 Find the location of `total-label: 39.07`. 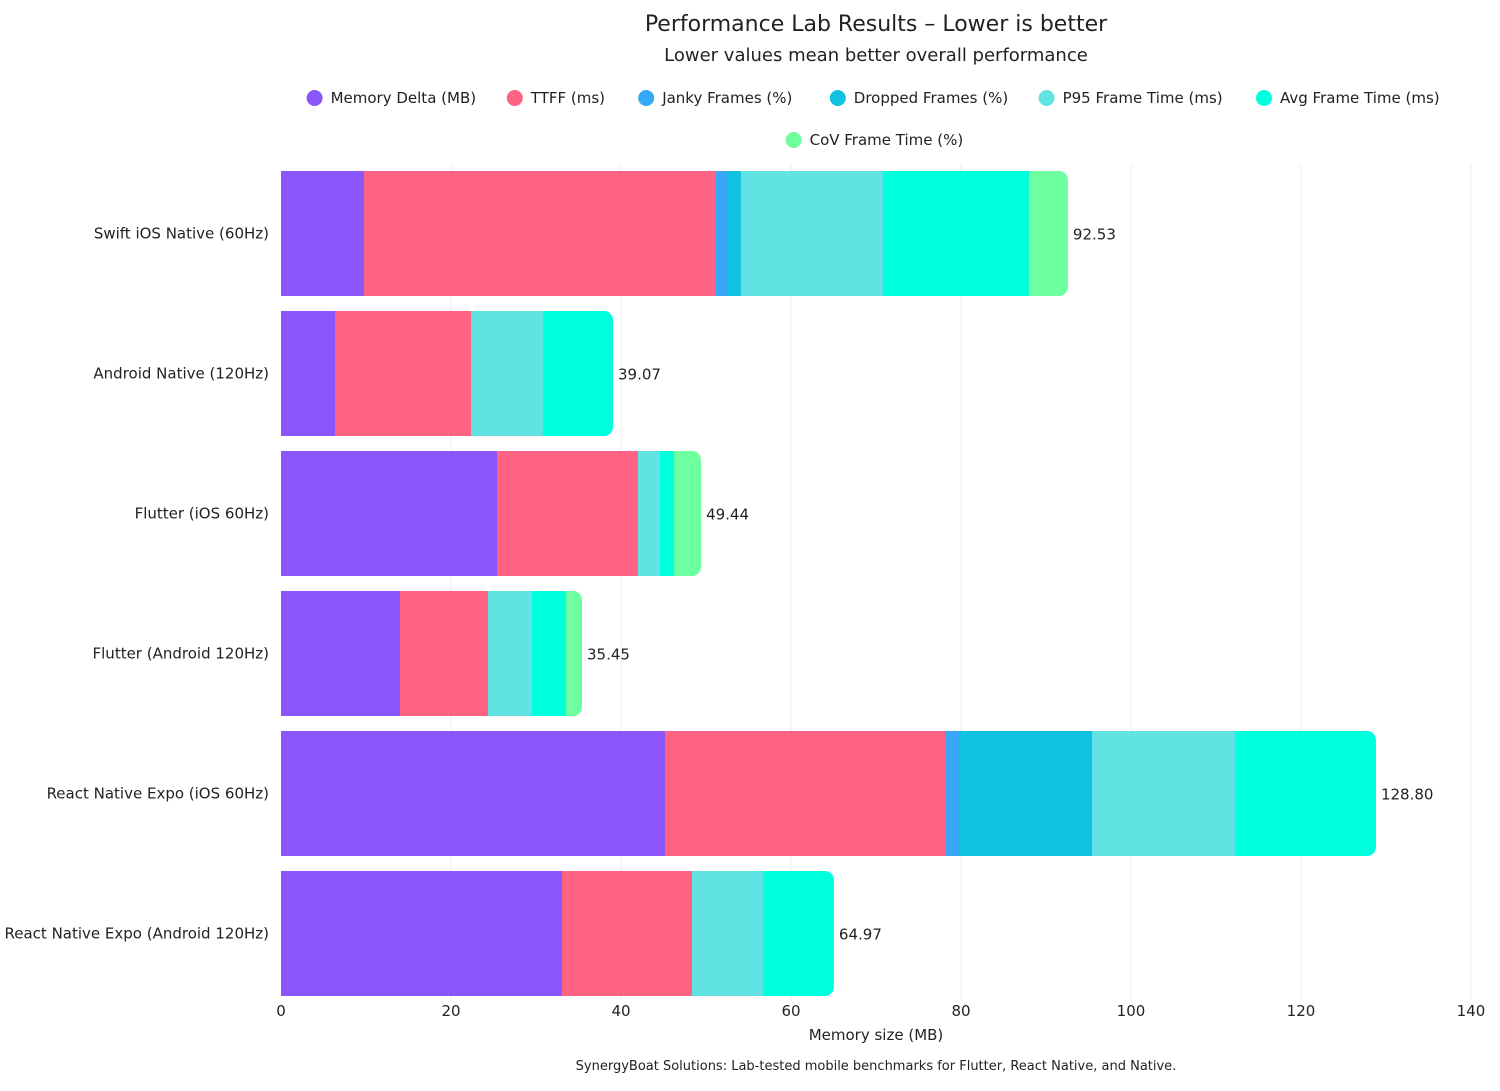

total-label: 39.07 is located at coordinates (639, 375).